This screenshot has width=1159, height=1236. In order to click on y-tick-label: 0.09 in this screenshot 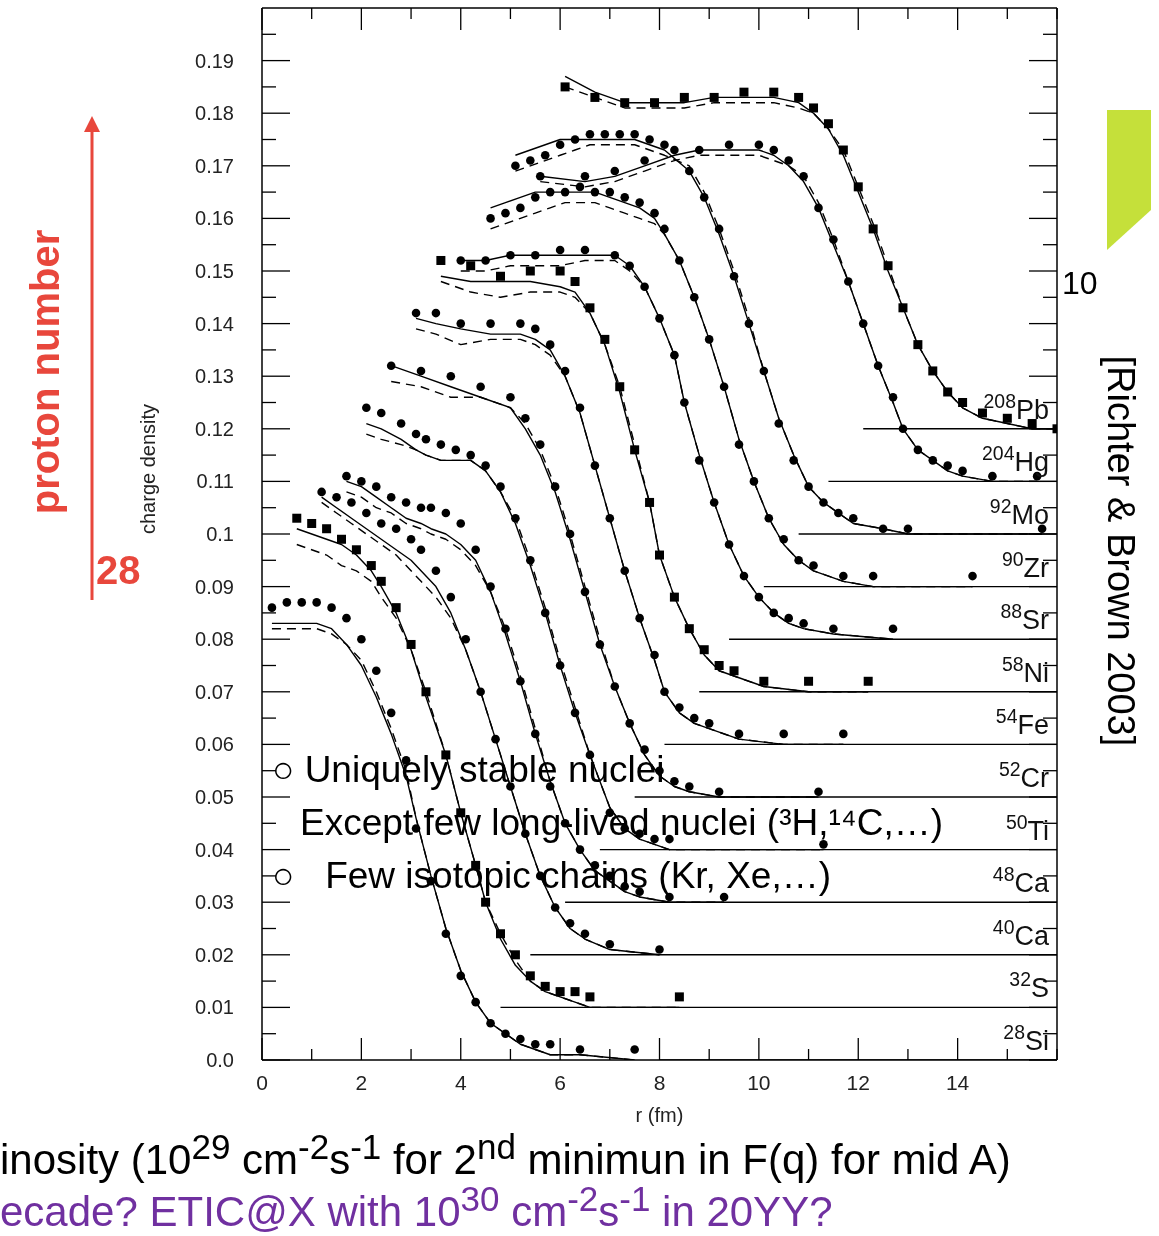, I will do `click(214, 586)`.